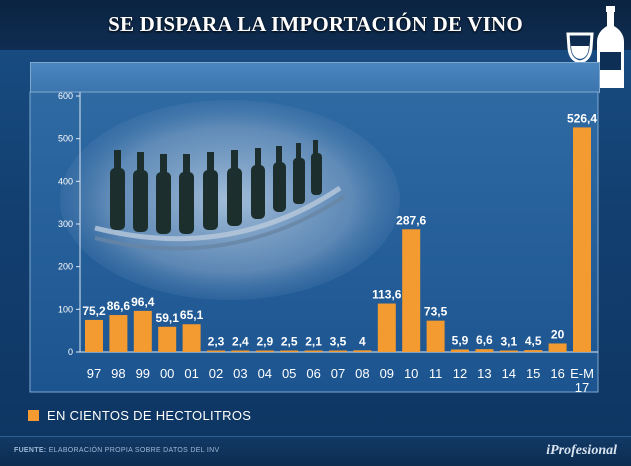  I want to click on x-tick-label: 02, so click(216, 373).